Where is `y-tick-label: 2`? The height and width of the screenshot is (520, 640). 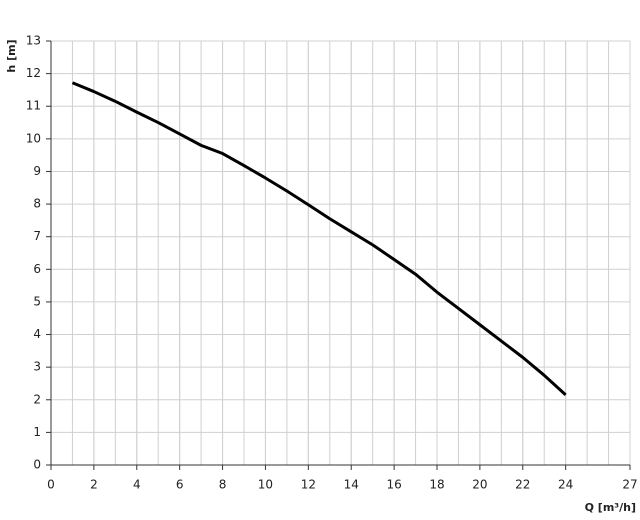
y-tick-label: 2 is located at coordinates (37, 399).